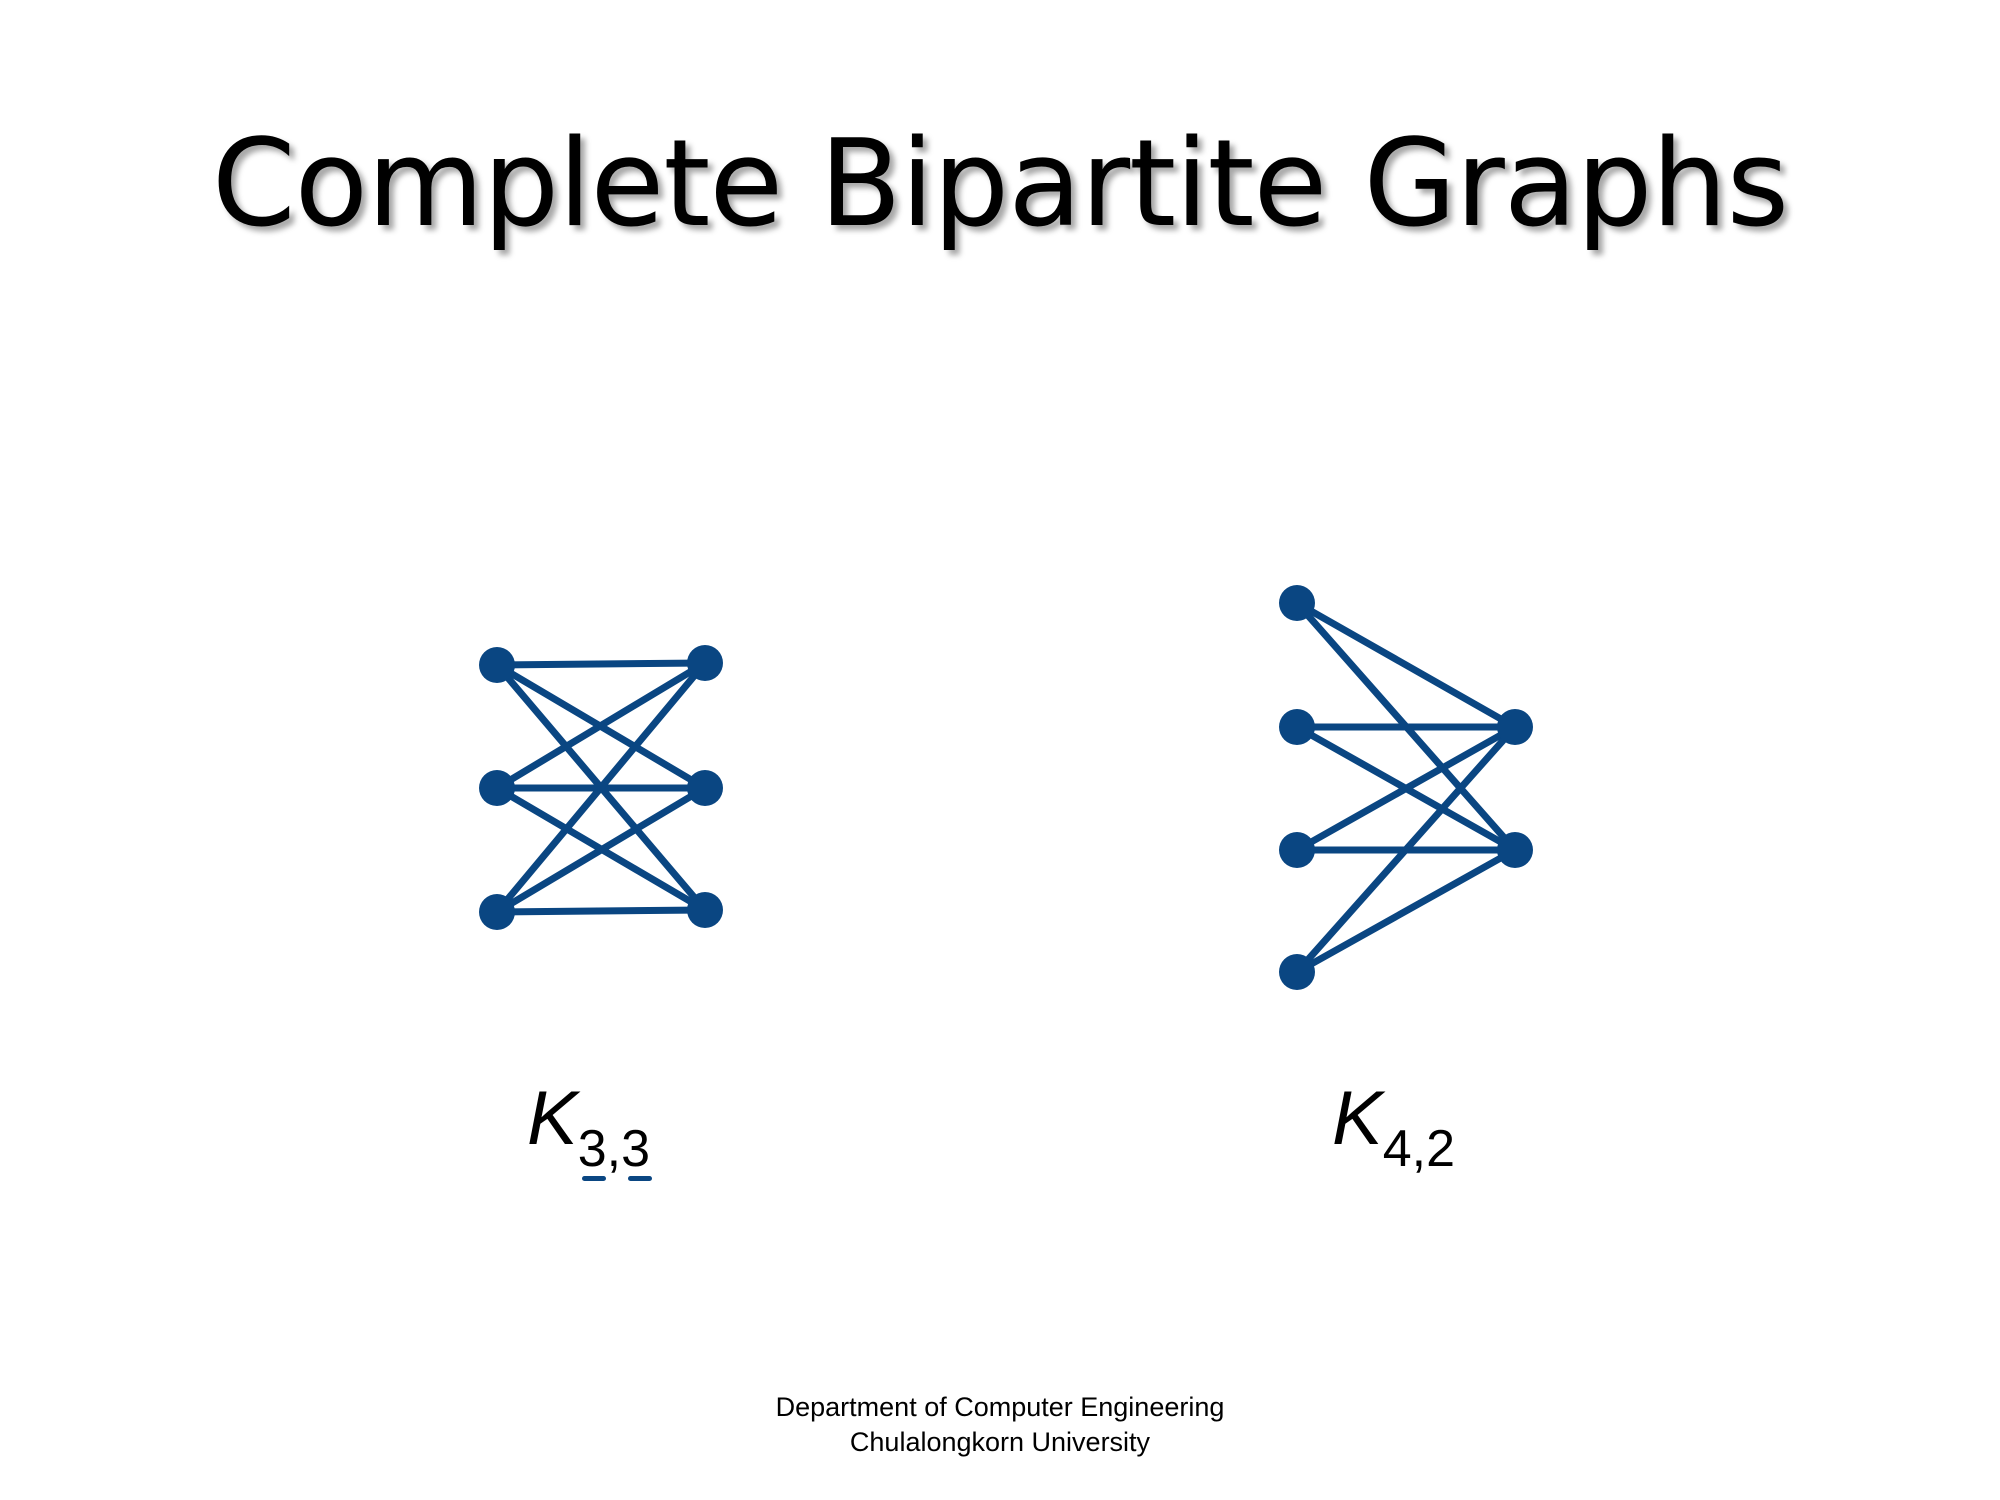 This screenshot has height=1500, width=2000. Describe the element at coordinates (601, 787) in the screenshot. I see `graph-k33` at that location.